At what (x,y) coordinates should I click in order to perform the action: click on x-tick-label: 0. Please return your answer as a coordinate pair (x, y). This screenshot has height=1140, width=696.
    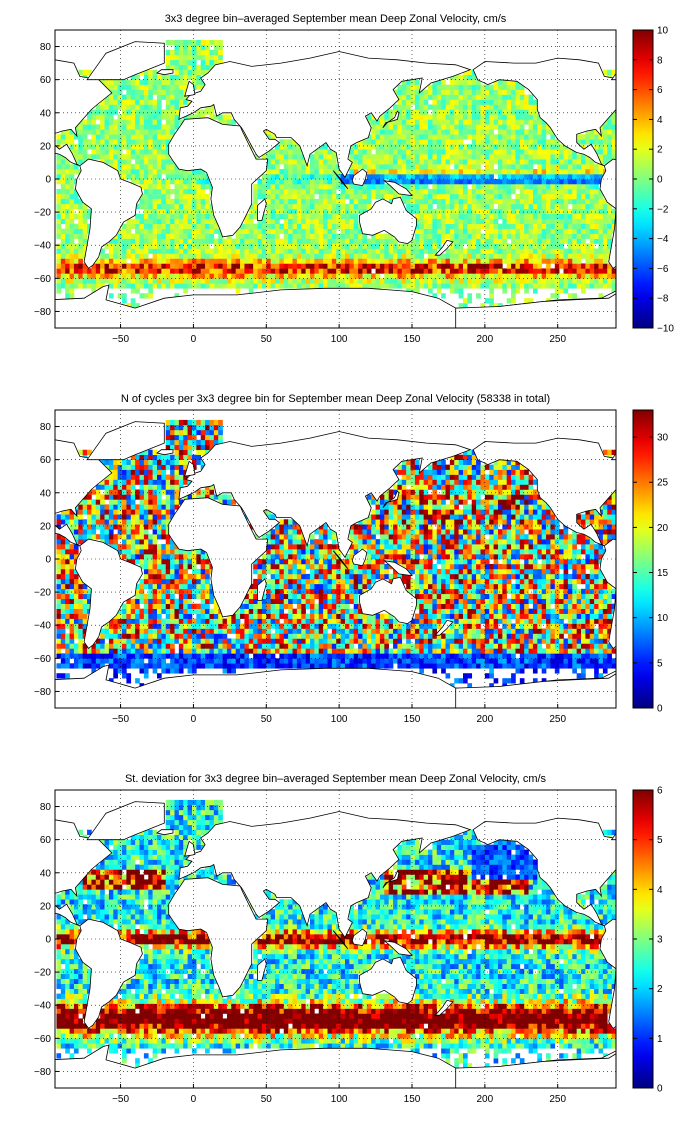
    Looking at the image, I should click on (194, 339).